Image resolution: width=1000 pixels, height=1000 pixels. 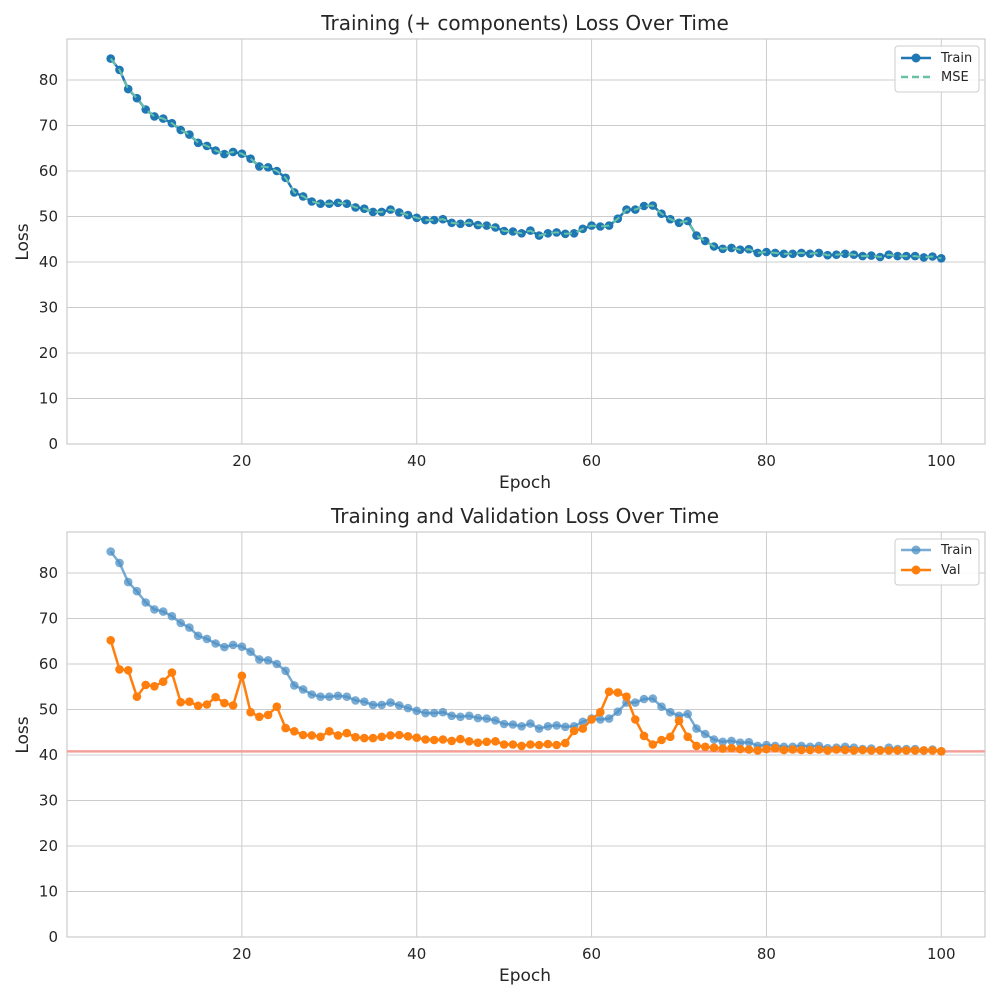 What do you see at coordinates (48, 307) in the screenshot?
I see `c1-y-tick-label: 30` at bounding box center [48, 307].